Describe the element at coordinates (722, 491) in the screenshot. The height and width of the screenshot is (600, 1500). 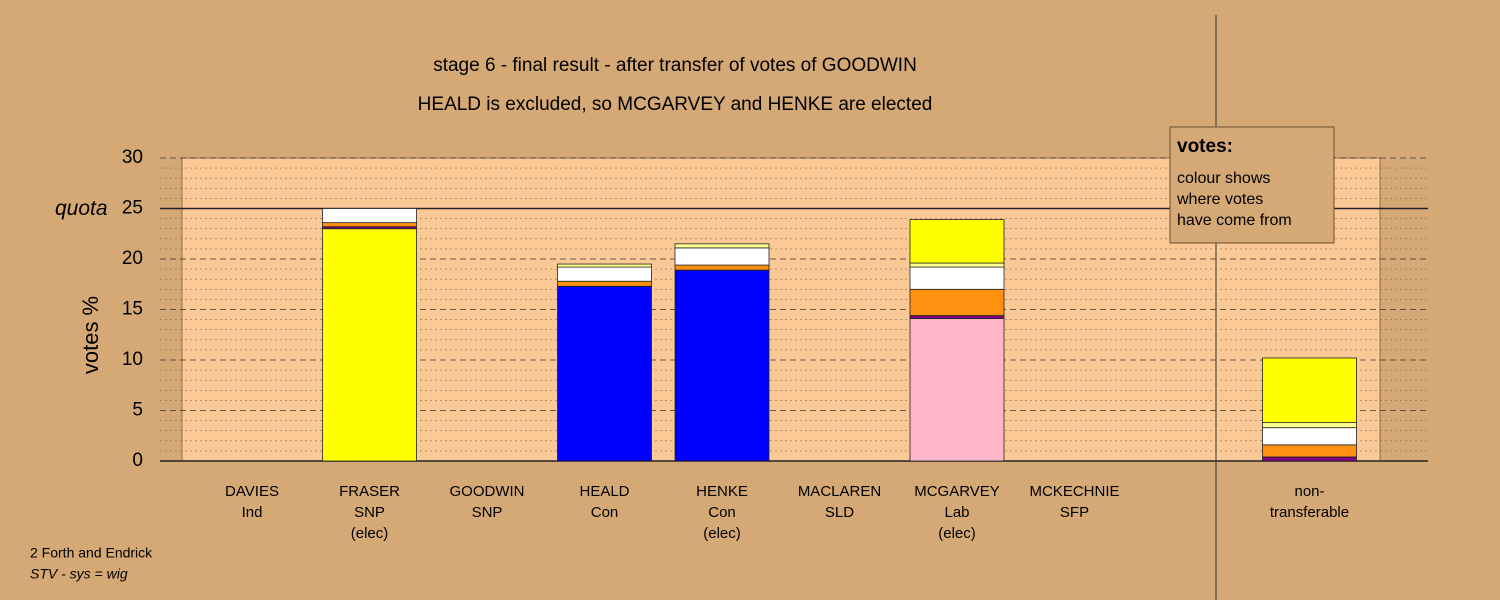
I see `x-tick-label: HENKE` at that location.